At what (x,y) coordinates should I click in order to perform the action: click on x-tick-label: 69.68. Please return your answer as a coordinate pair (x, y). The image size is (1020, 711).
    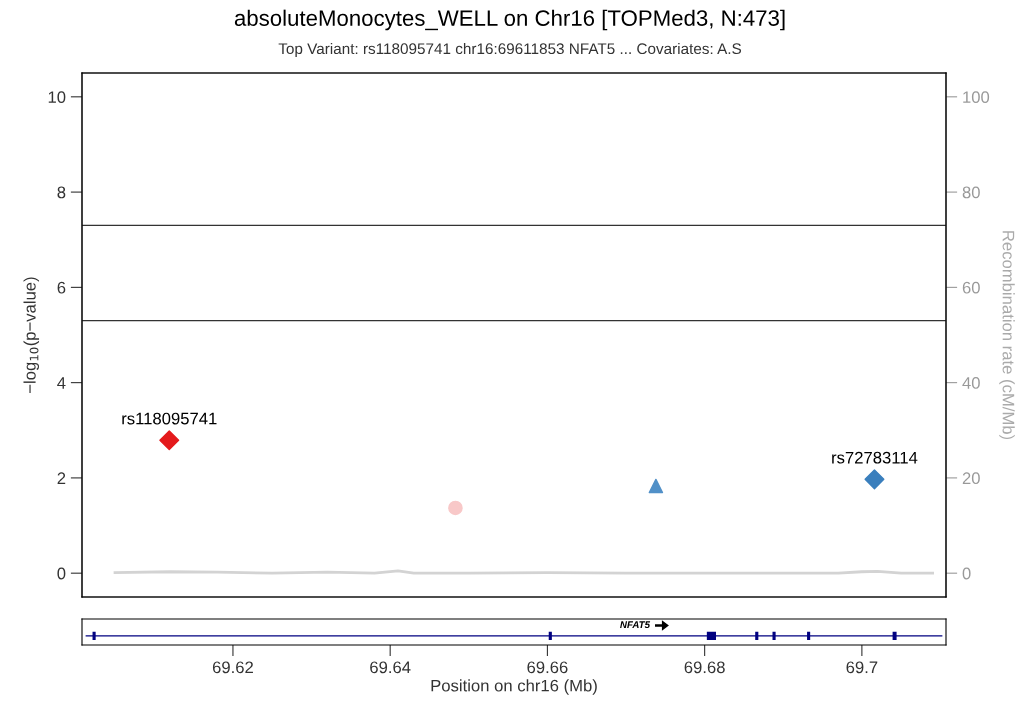
    Looking at the image, I should click on (704, 667).